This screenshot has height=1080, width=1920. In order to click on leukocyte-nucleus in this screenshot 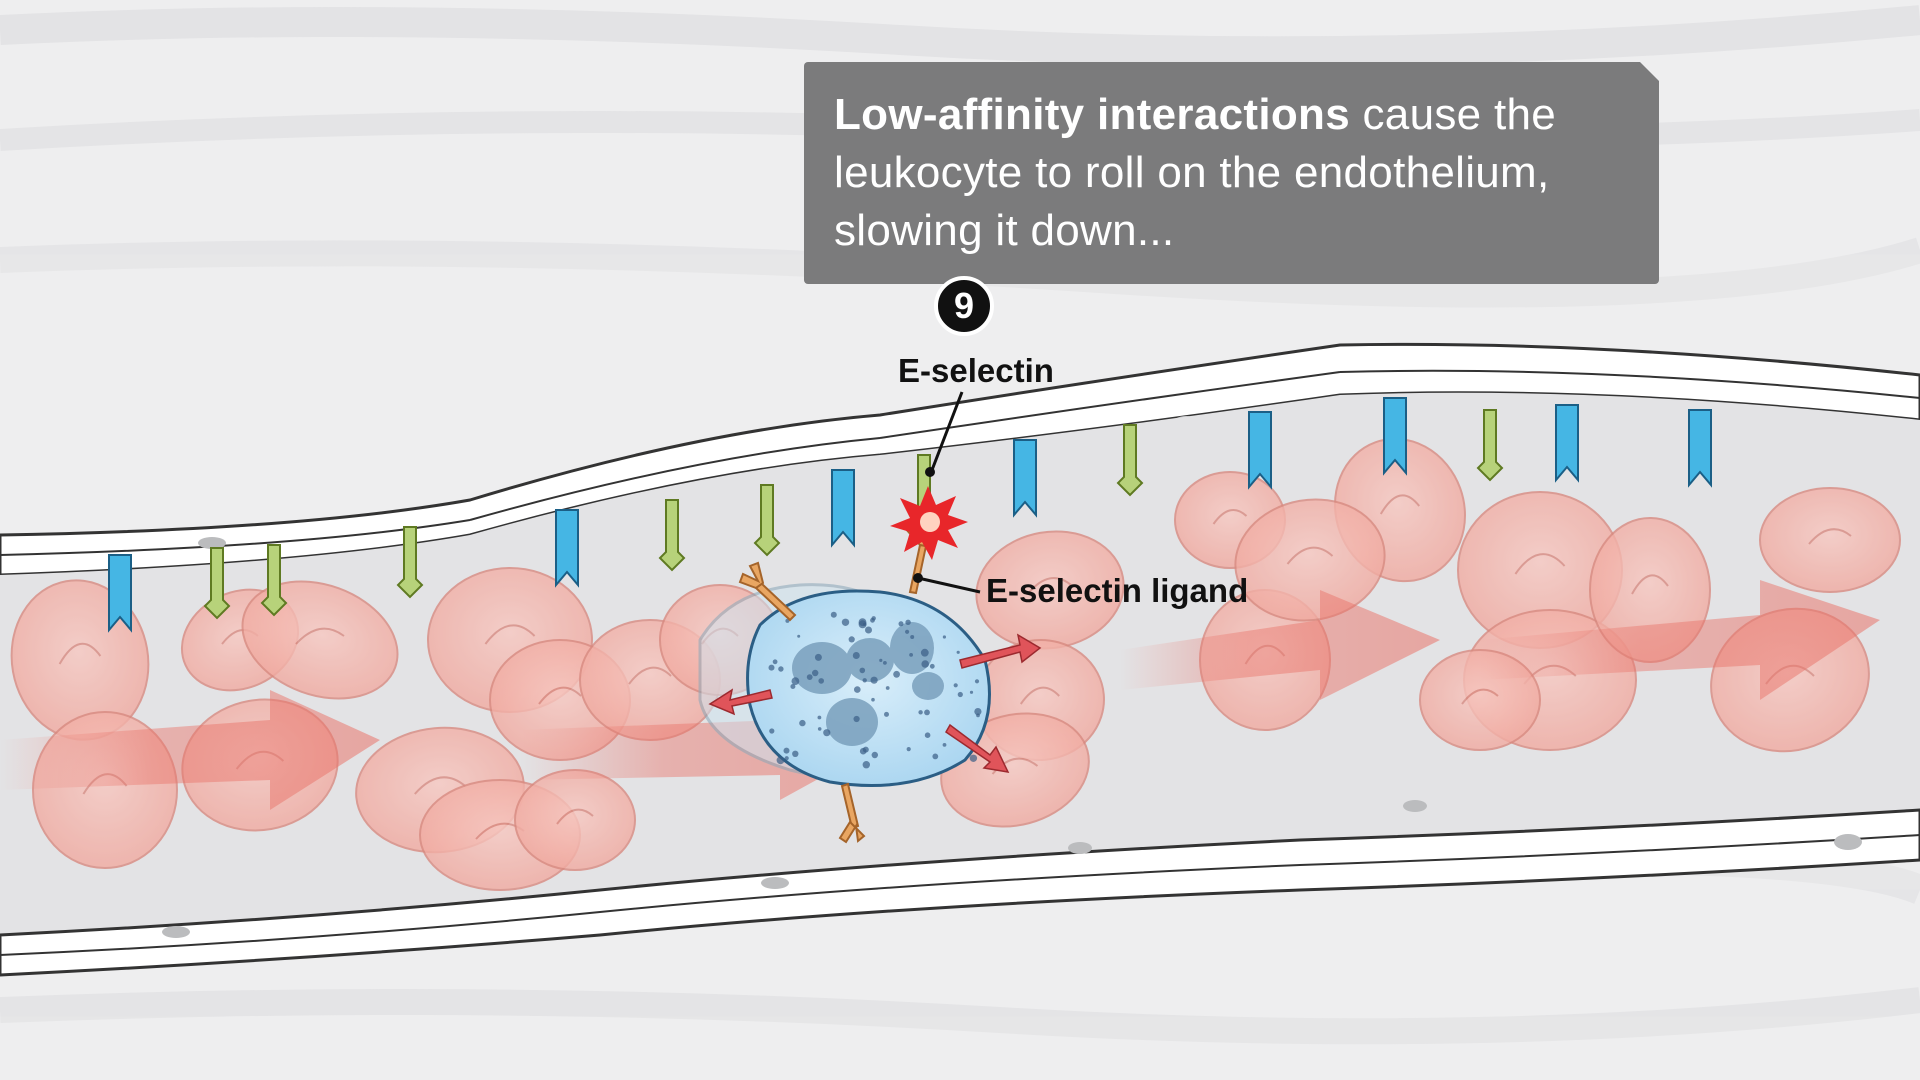, I will do `click(868, 684)`.